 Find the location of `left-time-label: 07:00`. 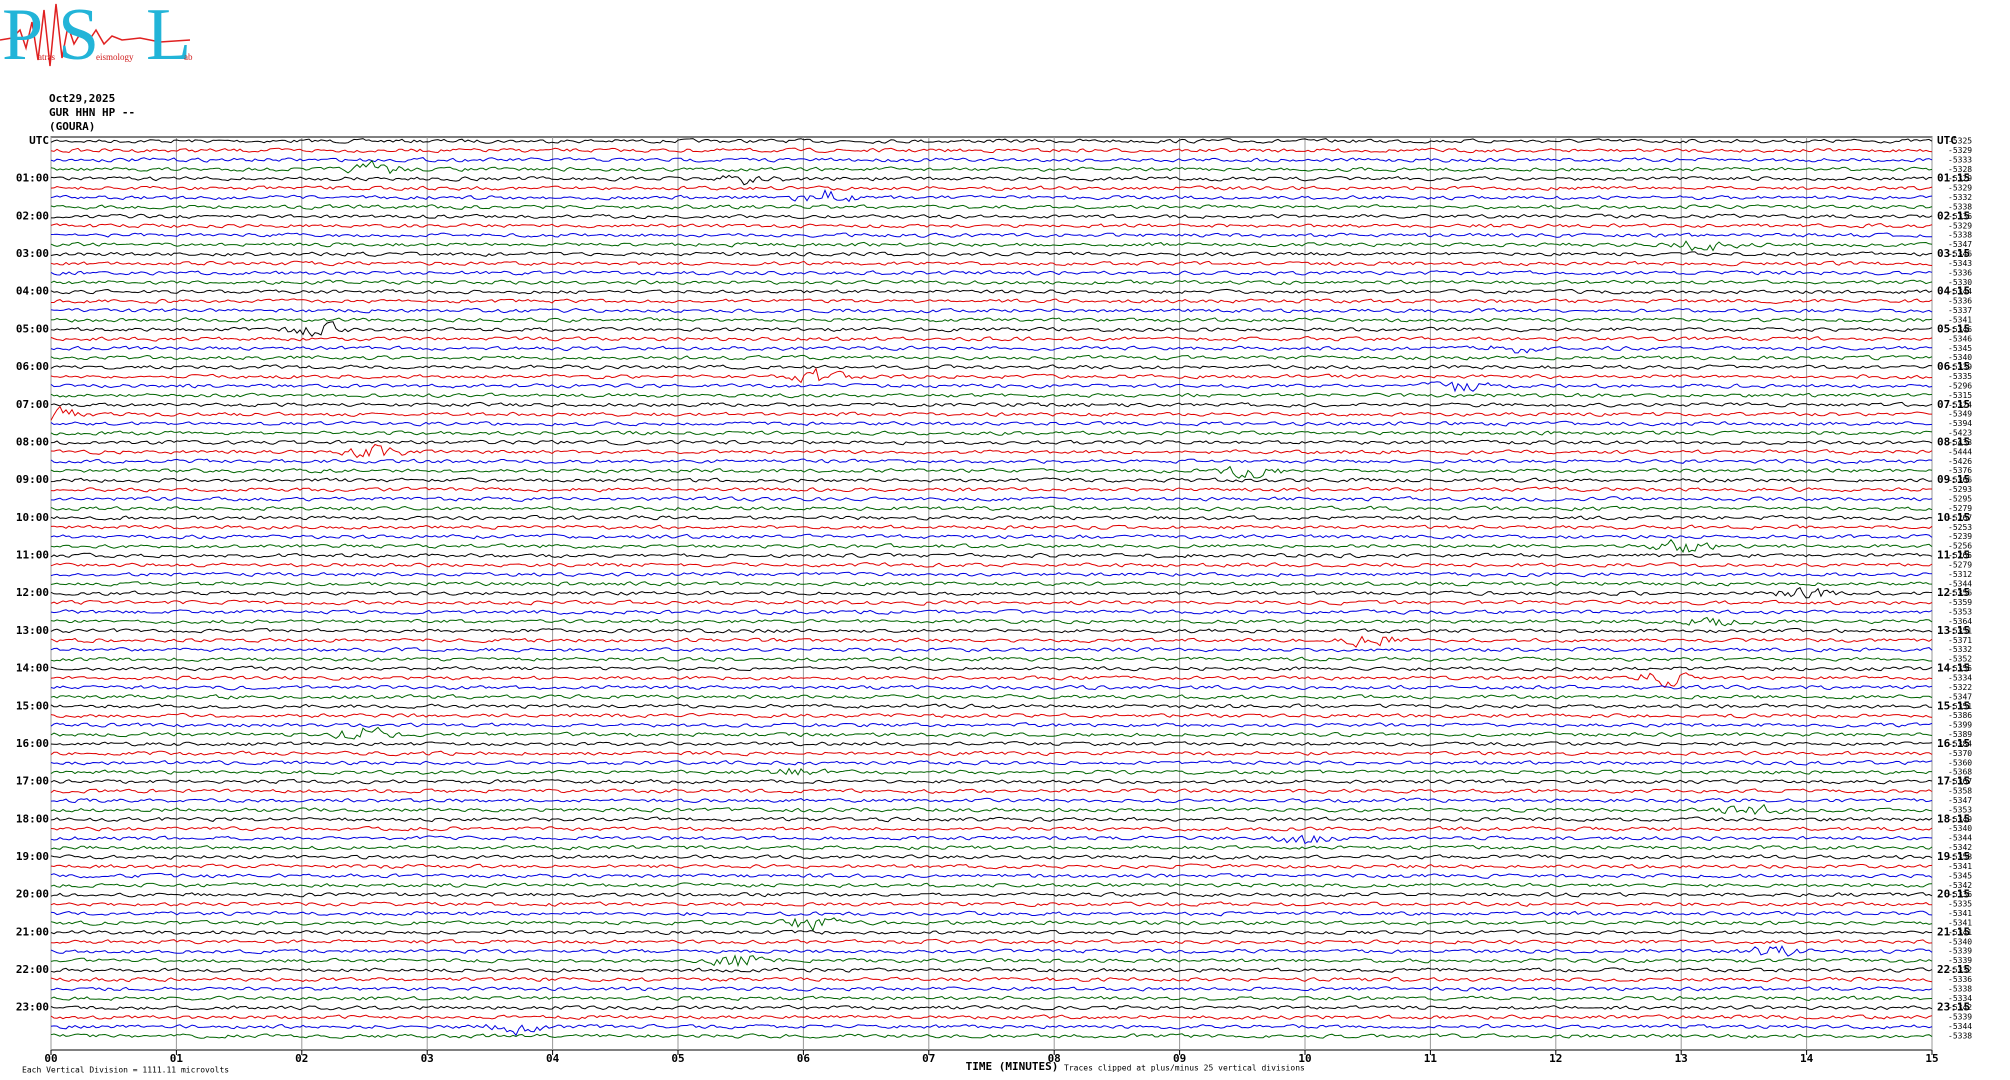

left-time-label: 07:00 is located at coordinates (32, 404).